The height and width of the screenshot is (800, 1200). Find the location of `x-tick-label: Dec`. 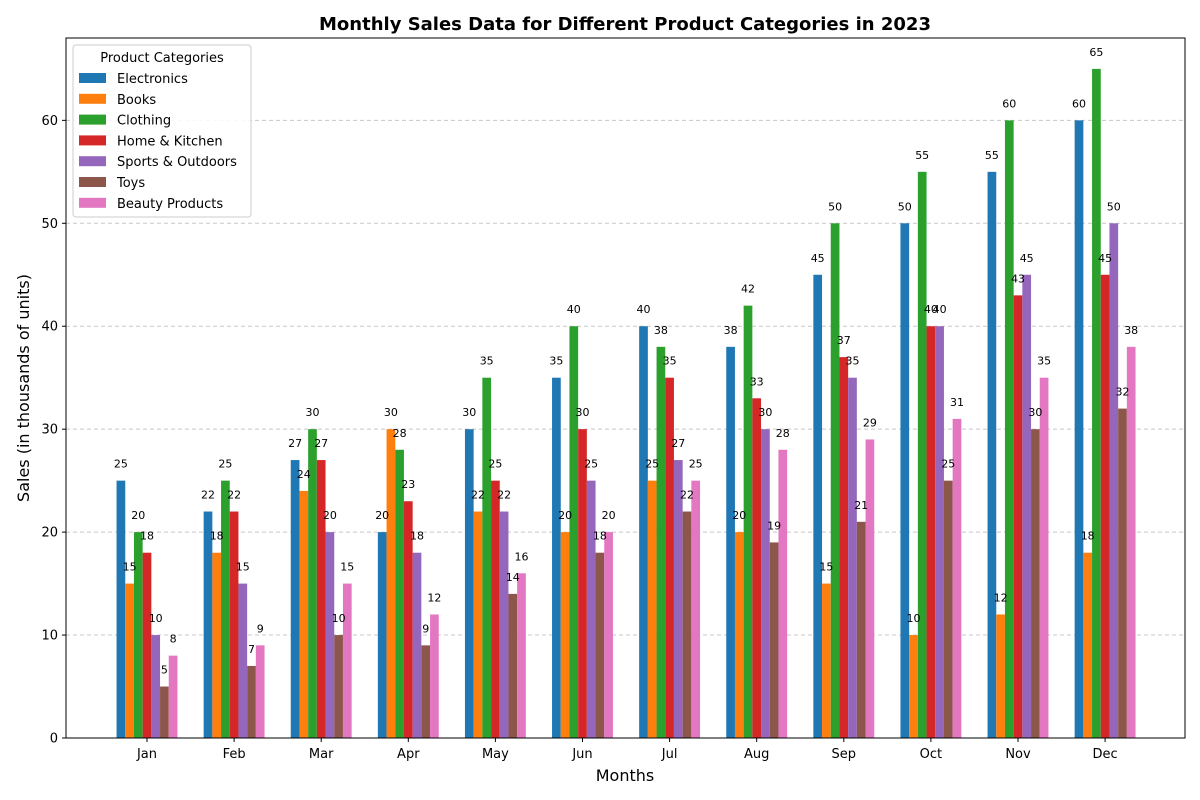

x-tick-label: Dec is located at coordinates (1105, 754).